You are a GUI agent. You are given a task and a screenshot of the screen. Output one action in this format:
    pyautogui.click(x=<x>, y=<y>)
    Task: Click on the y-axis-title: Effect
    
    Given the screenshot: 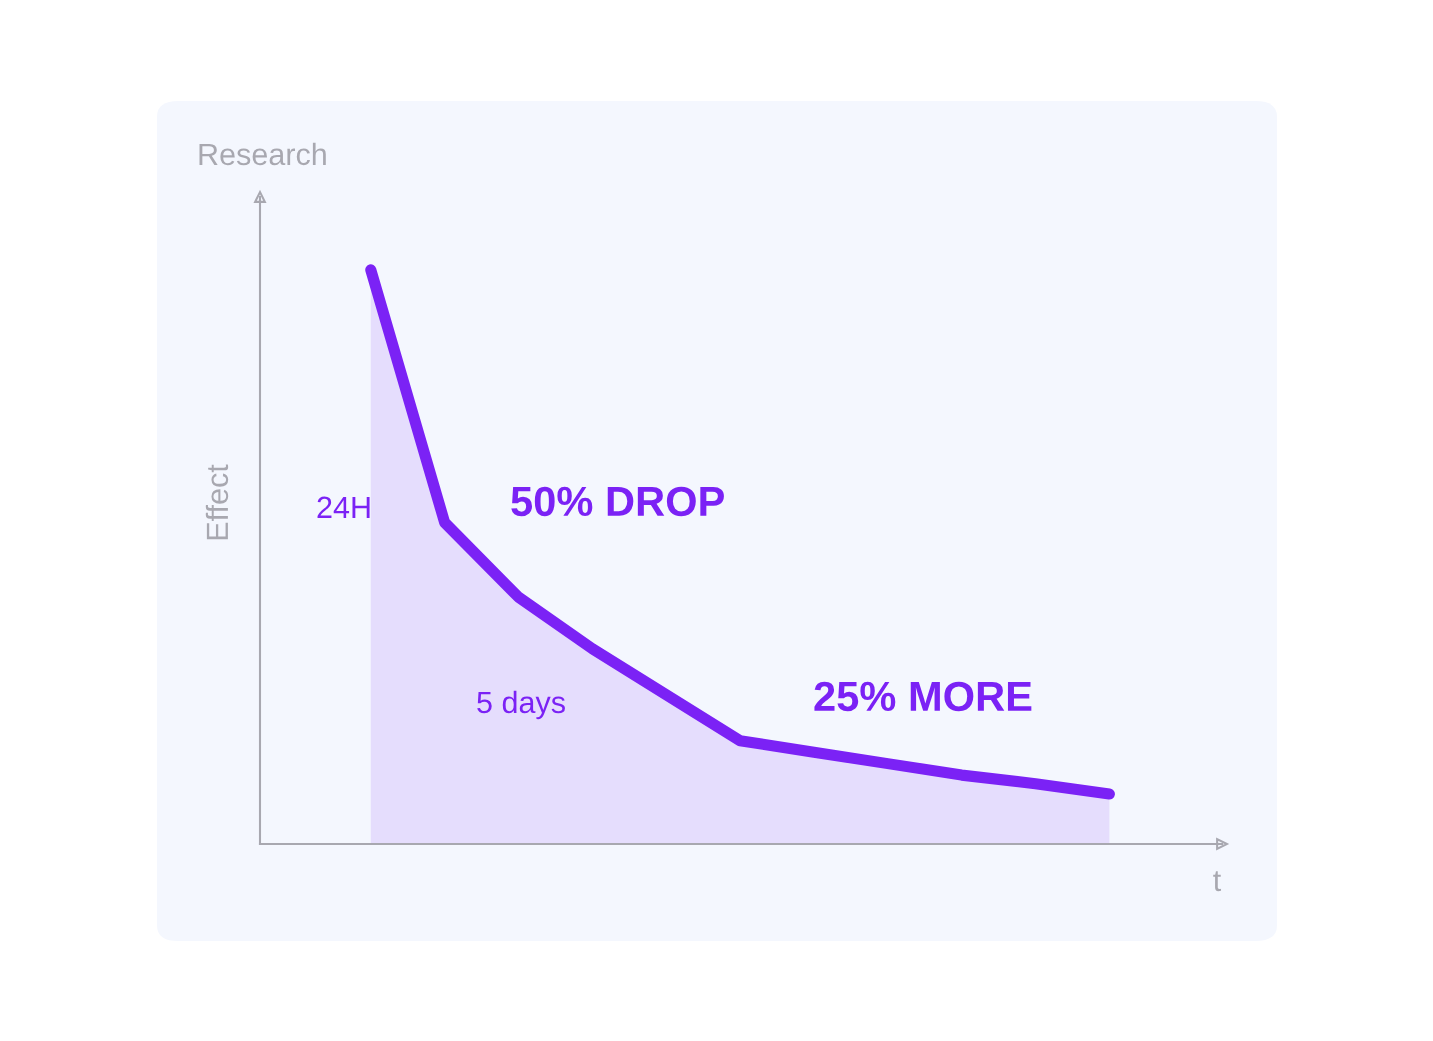 What is the action you would take?
    pyautogui.click(x=217, y=502)
    